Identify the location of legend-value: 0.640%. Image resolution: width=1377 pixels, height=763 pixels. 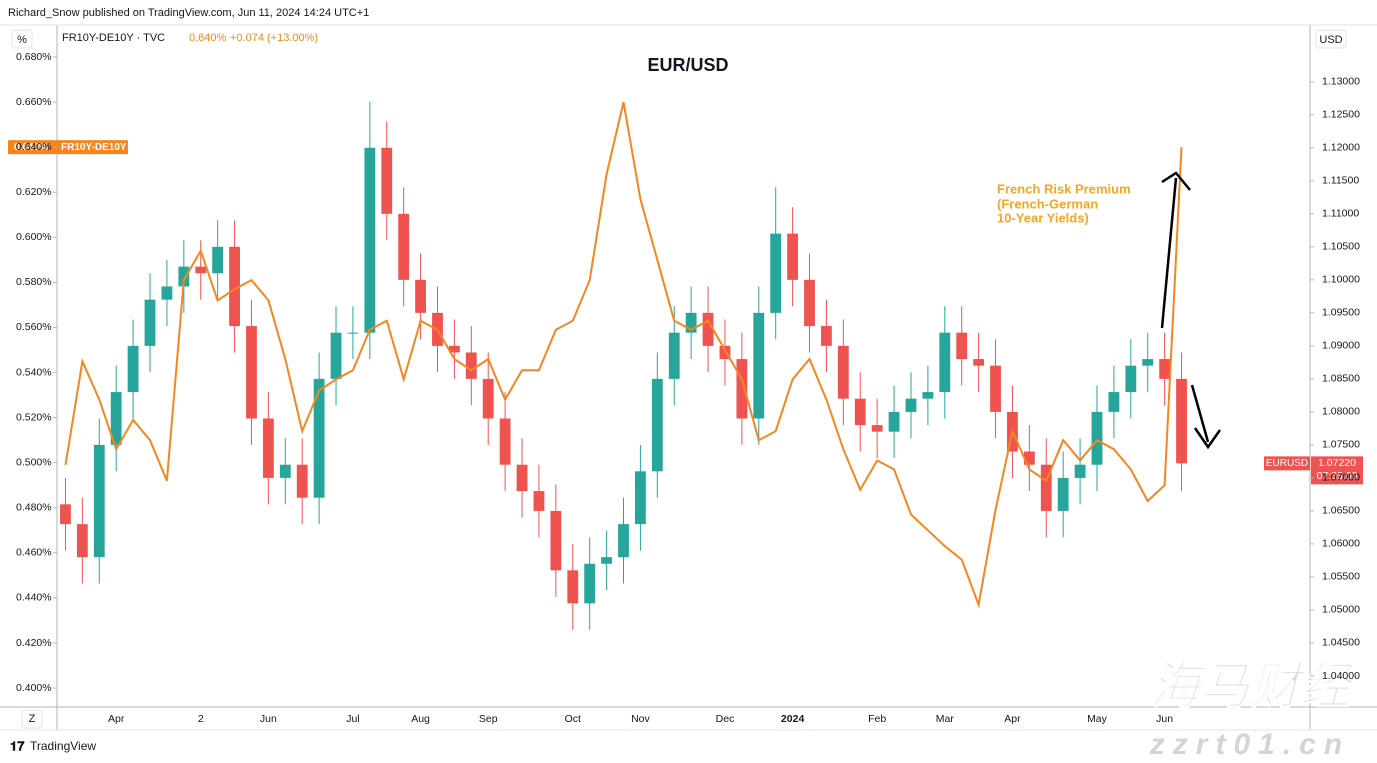
(208, 38).